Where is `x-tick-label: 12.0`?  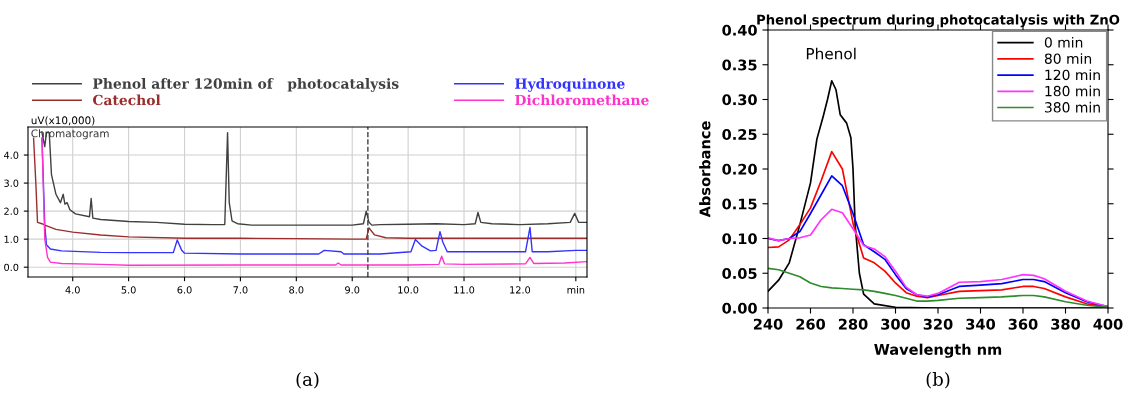 x-tick-label: 12.0 is located at coordinates (520, 290).